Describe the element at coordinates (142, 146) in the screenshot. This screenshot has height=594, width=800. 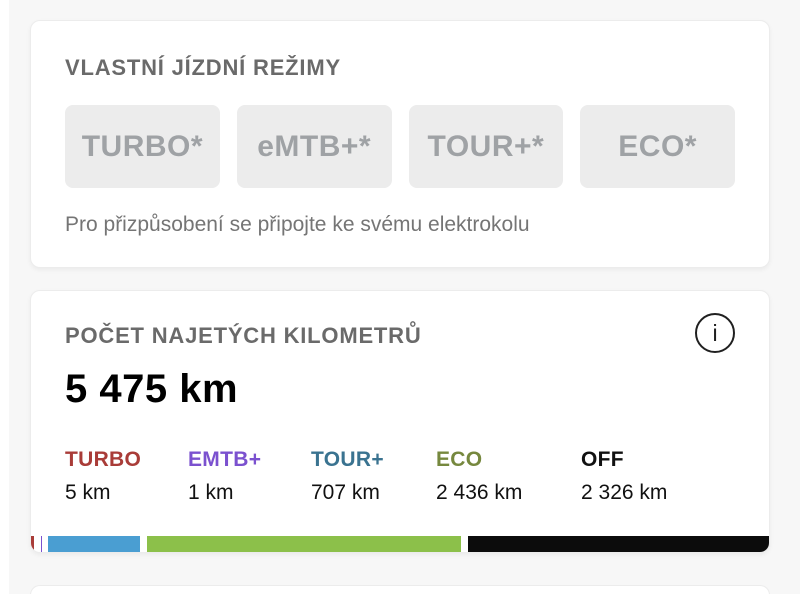
I see `mode-button-turbo: TURBO*` at that location.